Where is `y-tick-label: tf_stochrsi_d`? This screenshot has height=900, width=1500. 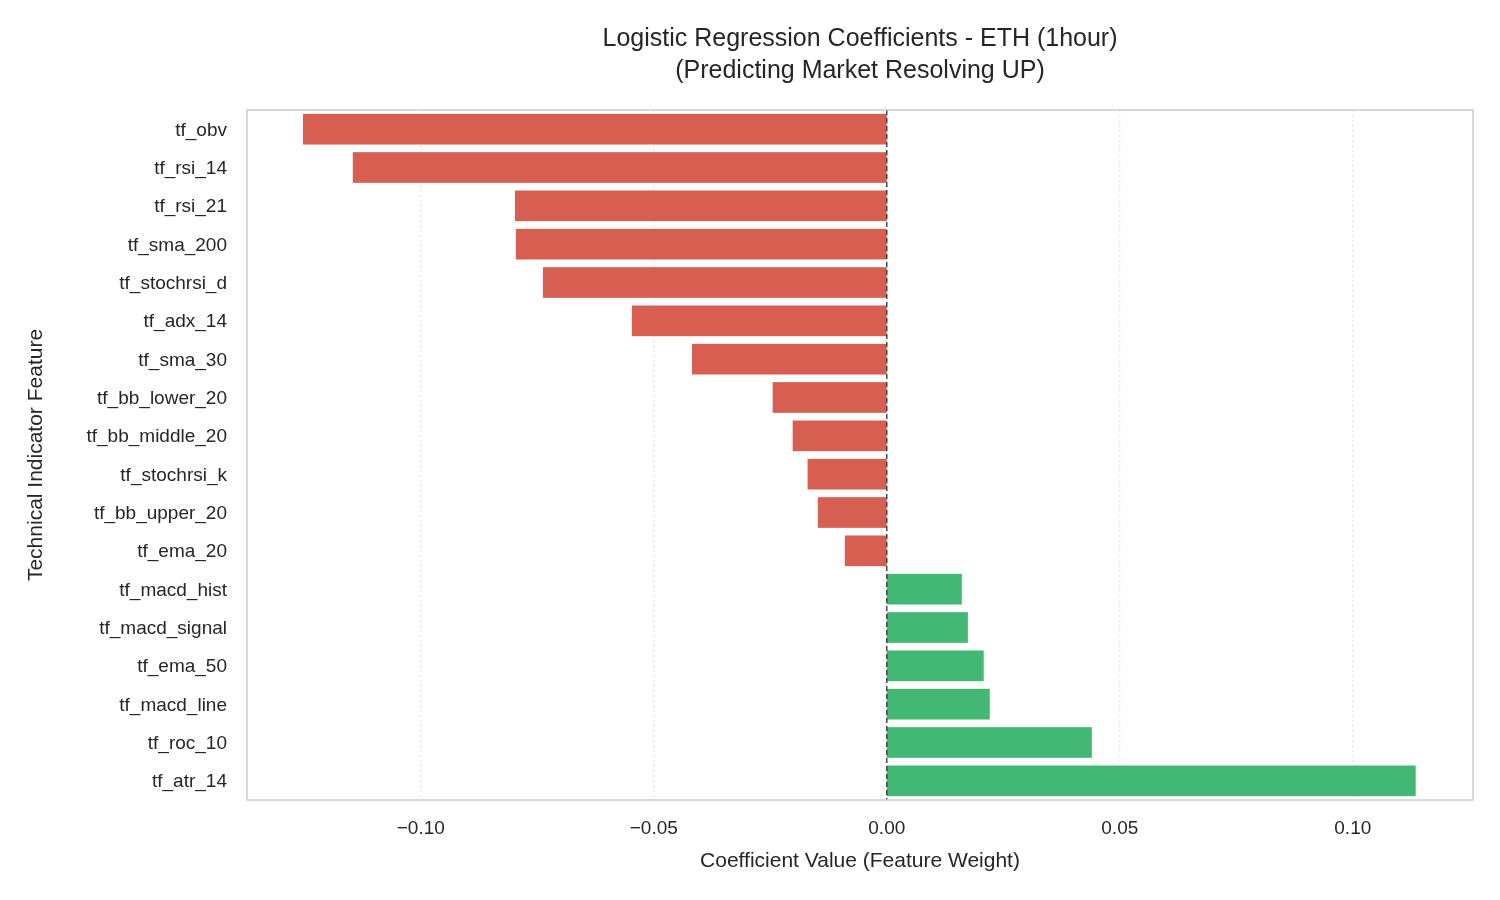
y-tick-label: tf_stochrsi_d is located at coordinates (173, 283).